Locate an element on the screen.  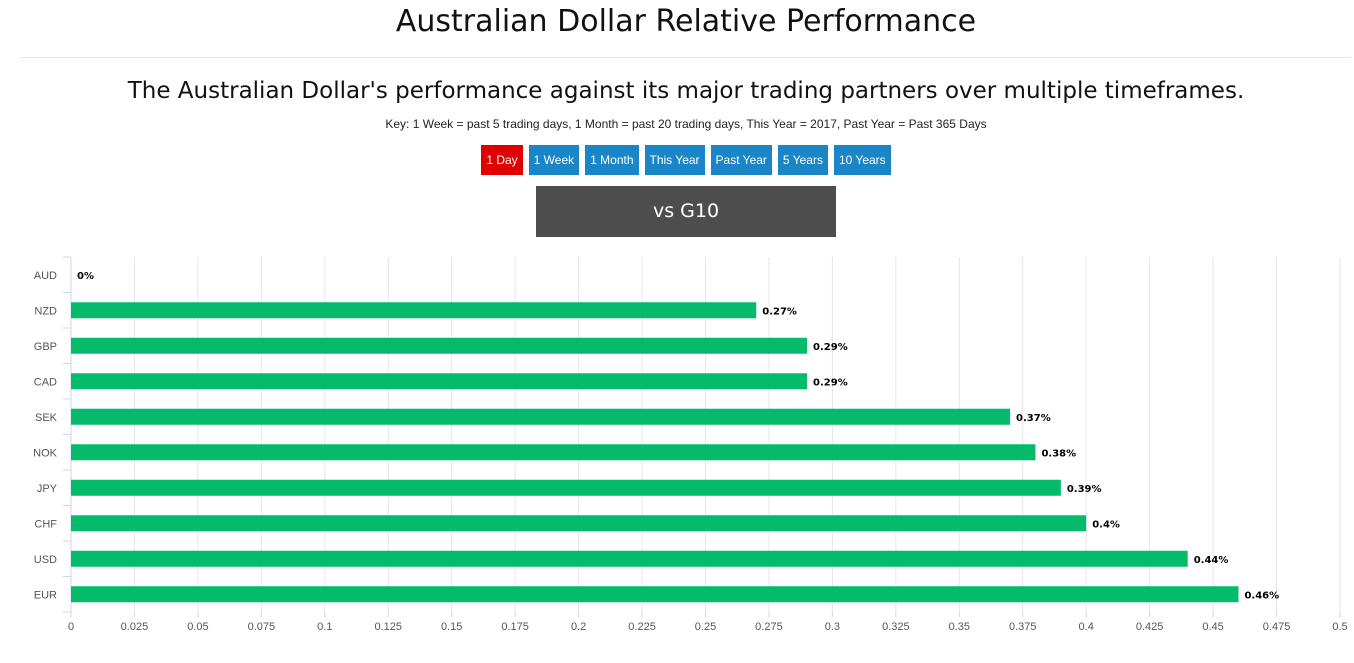
category-label: CHF is located at coordinates (45, 524).